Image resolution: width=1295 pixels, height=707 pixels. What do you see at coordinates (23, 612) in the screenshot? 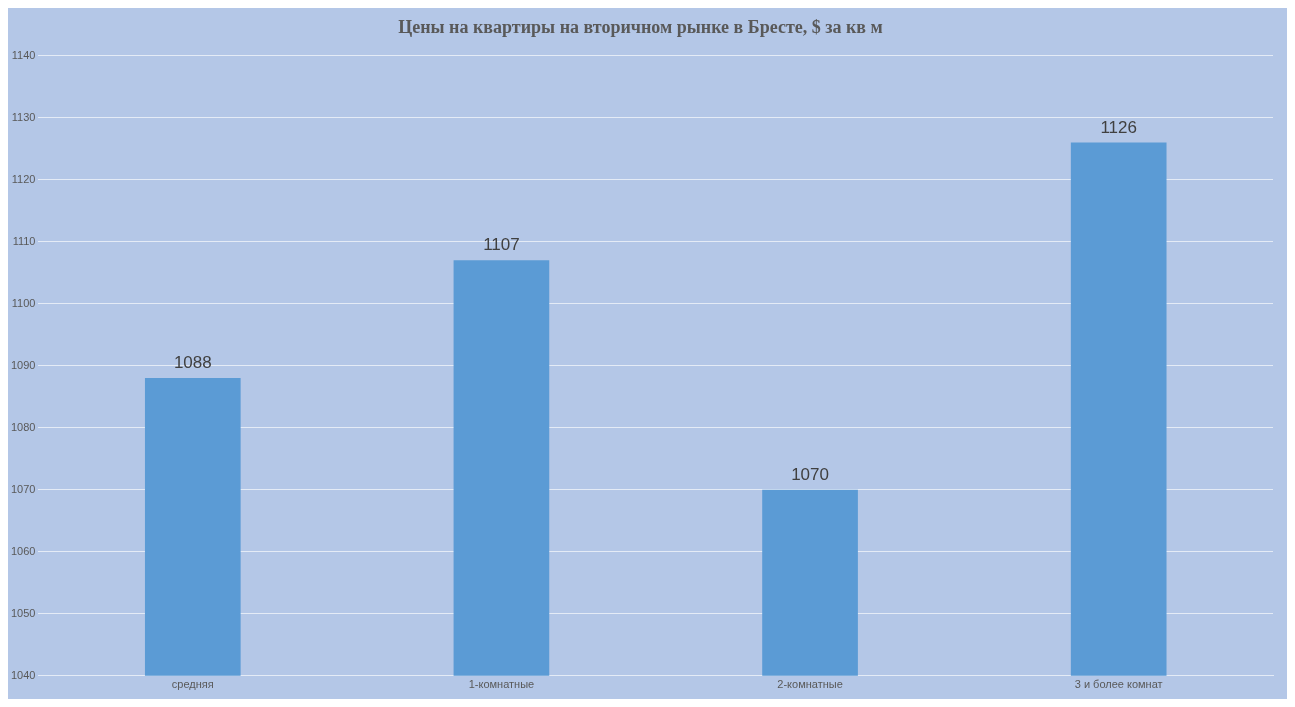
I see `y-tick-label: 1050` at bounding box center [23, 612].